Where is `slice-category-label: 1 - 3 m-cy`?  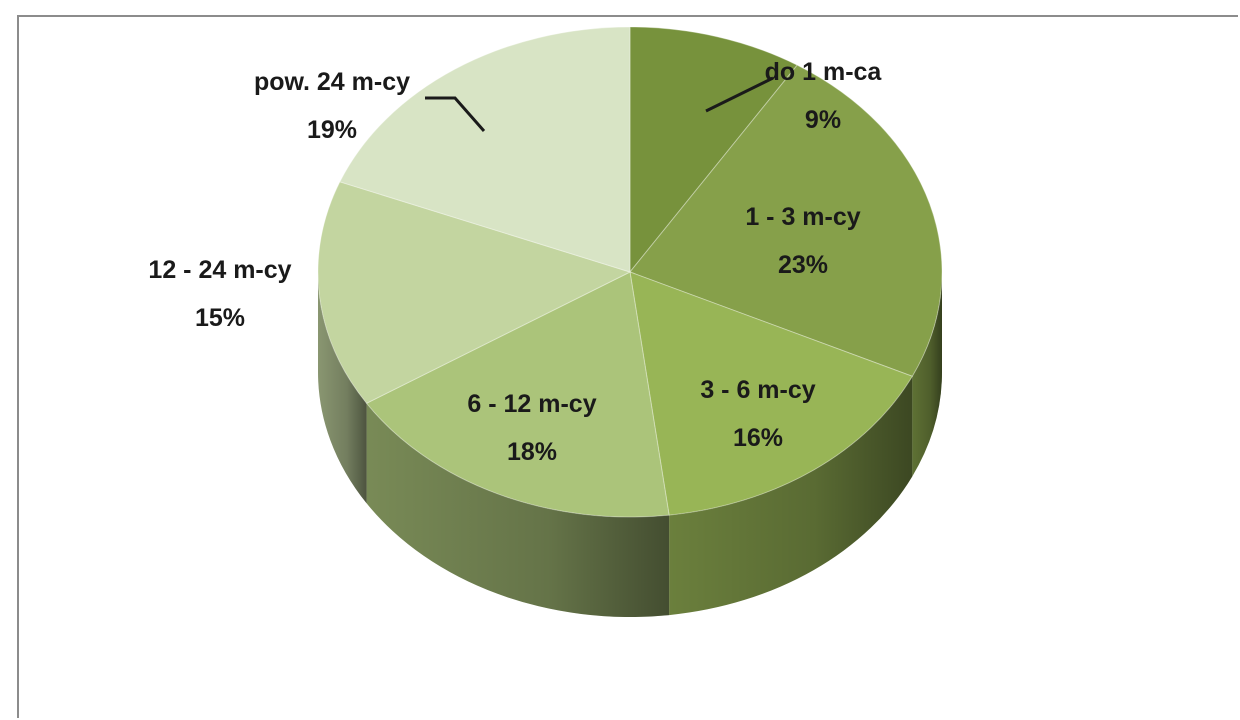
slice-category-label: 1 - 3 m-cy is located at coordinates (802, 217).